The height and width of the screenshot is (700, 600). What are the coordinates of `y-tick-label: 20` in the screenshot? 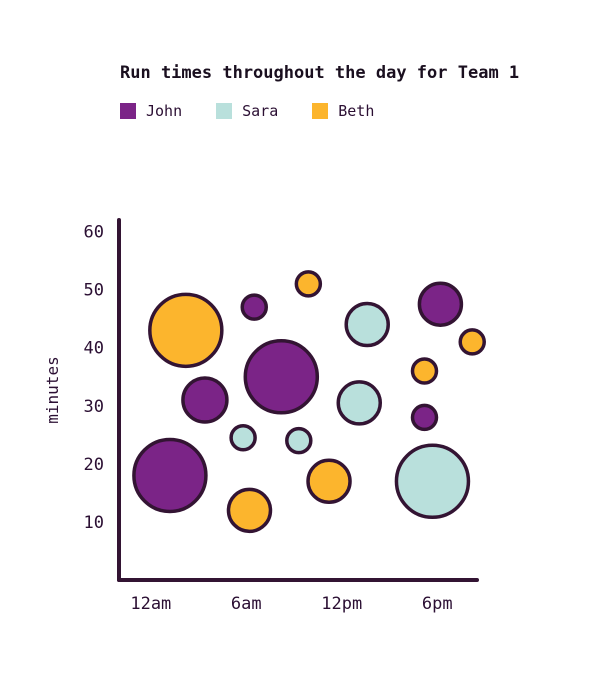 It's located at (94, 465).